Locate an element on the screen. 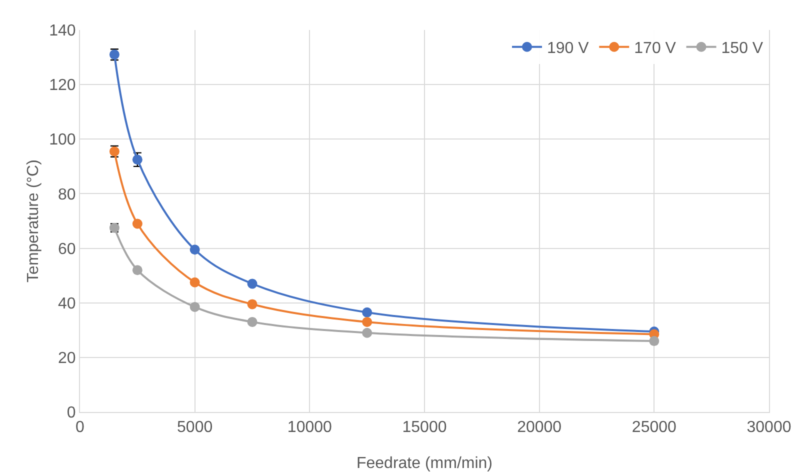 This screenshot has width=799, height=472. legend-label: 150 V is located at coordinates (742, 49).